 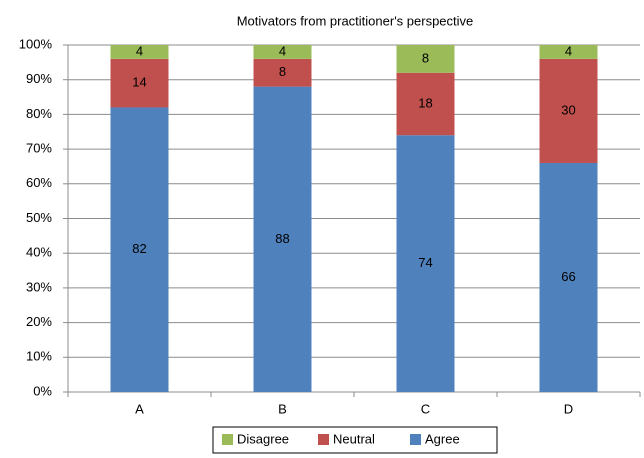 I want to click on x-tick-label: A, so click(x=139, y=408).